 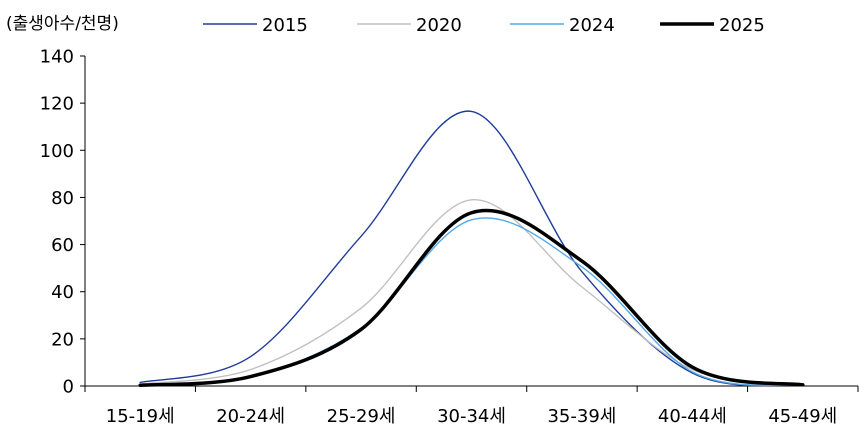 What do you see at coordinates (439, 25) in the screenshot?
I see `legend-label-2020: 2020` at bounding box center [439, 25].